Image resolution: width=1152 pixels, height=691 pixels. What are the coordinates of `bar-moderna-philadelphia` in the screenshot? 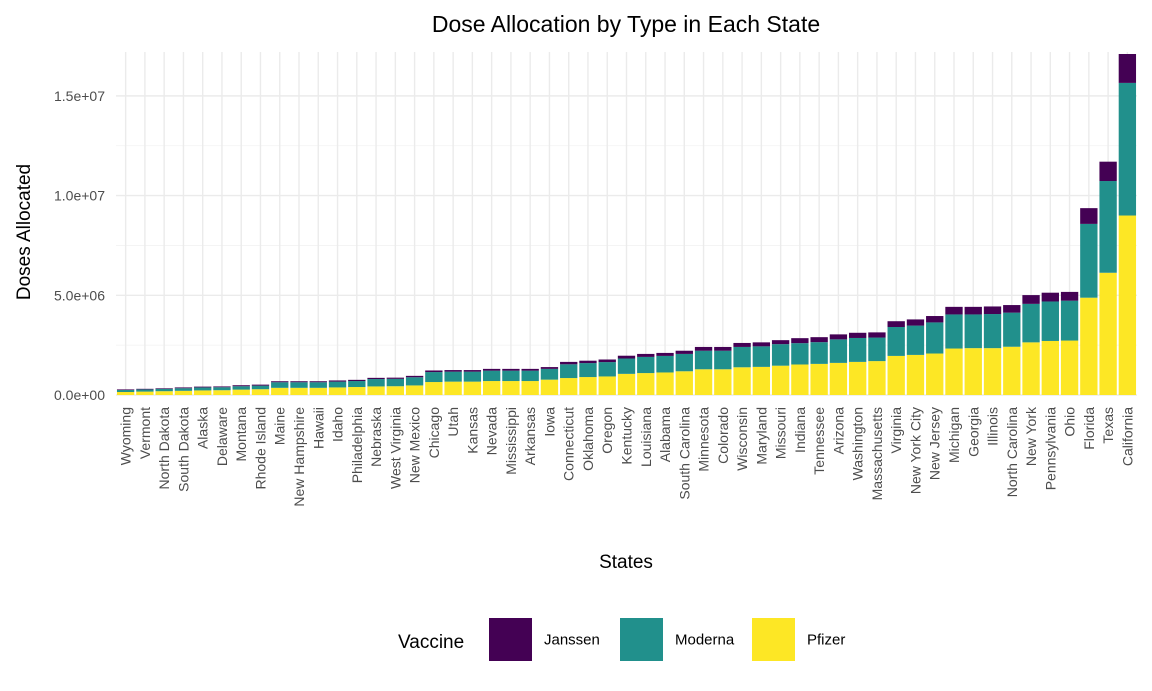 It's located at (357, 384).